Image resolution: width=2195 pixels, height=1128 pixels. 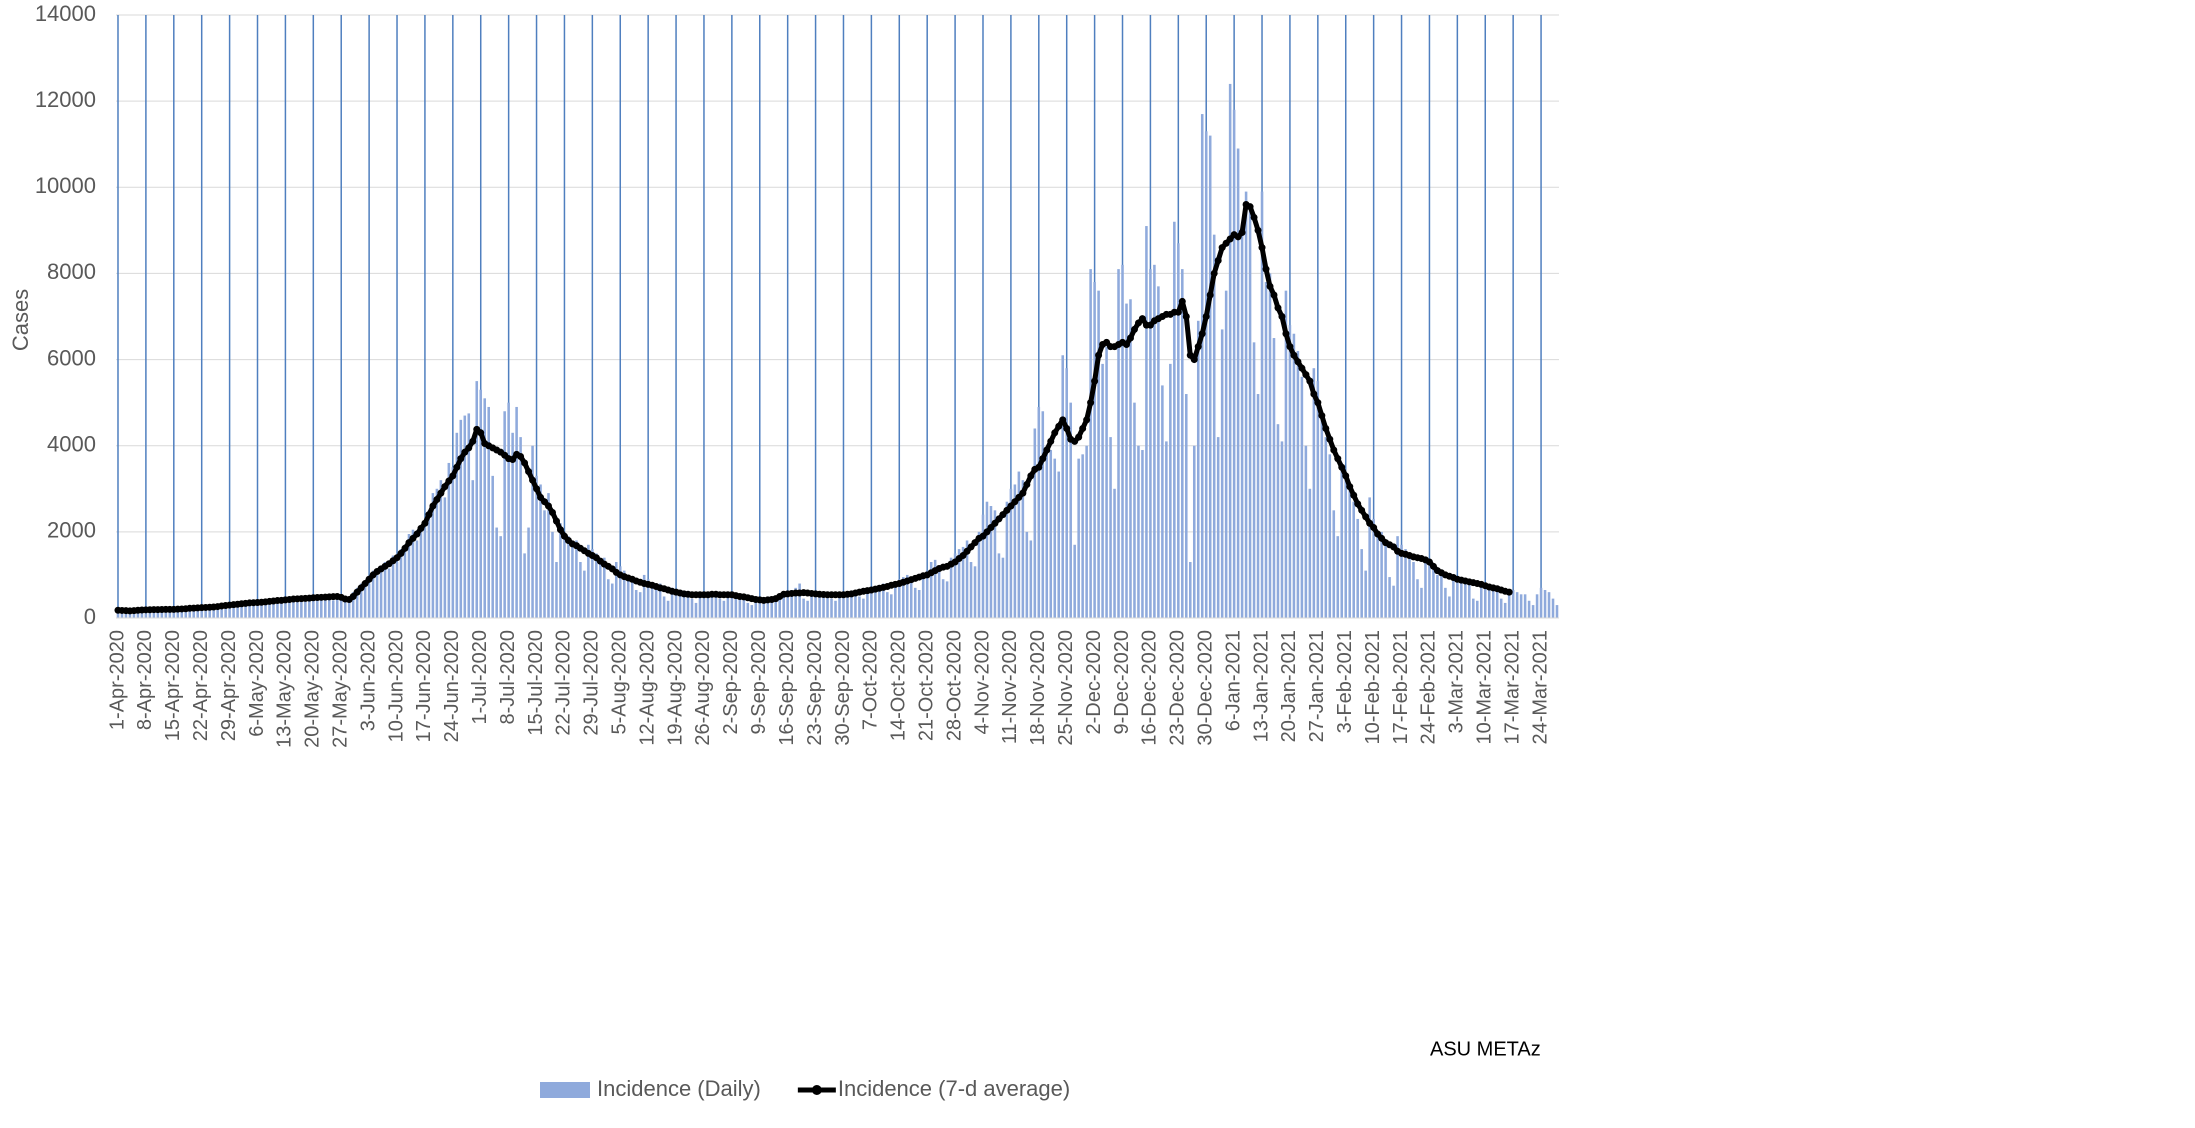 I want to click on x-tick-label: 11-Nov-2020, so click(x=1010, y=687).